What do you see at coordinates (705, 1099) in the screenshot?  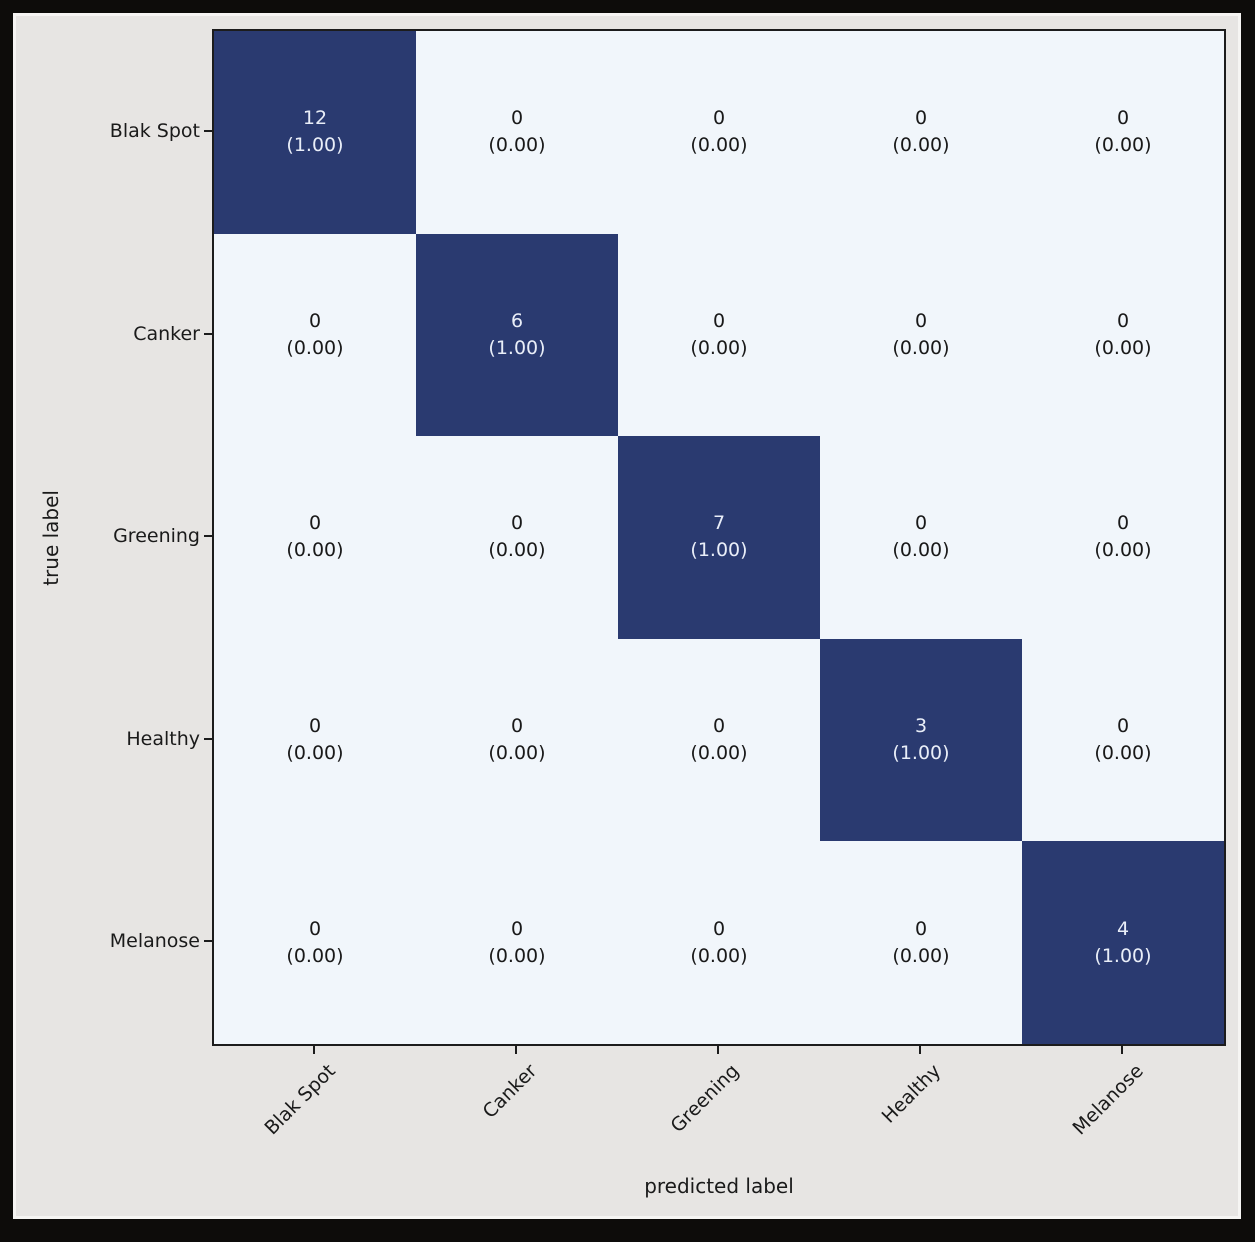 I see `x-tick-label: Greening` at bounding box center [705, 1099].